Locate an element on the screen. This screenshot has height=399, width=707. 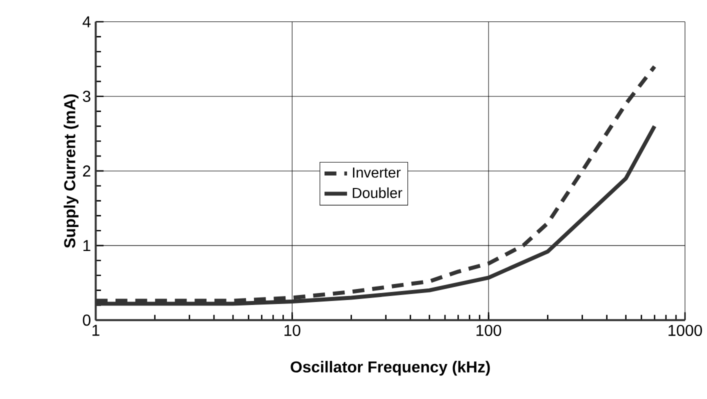
y-axis-title: Supply Current (mA) is located at coordinates (71, 171).